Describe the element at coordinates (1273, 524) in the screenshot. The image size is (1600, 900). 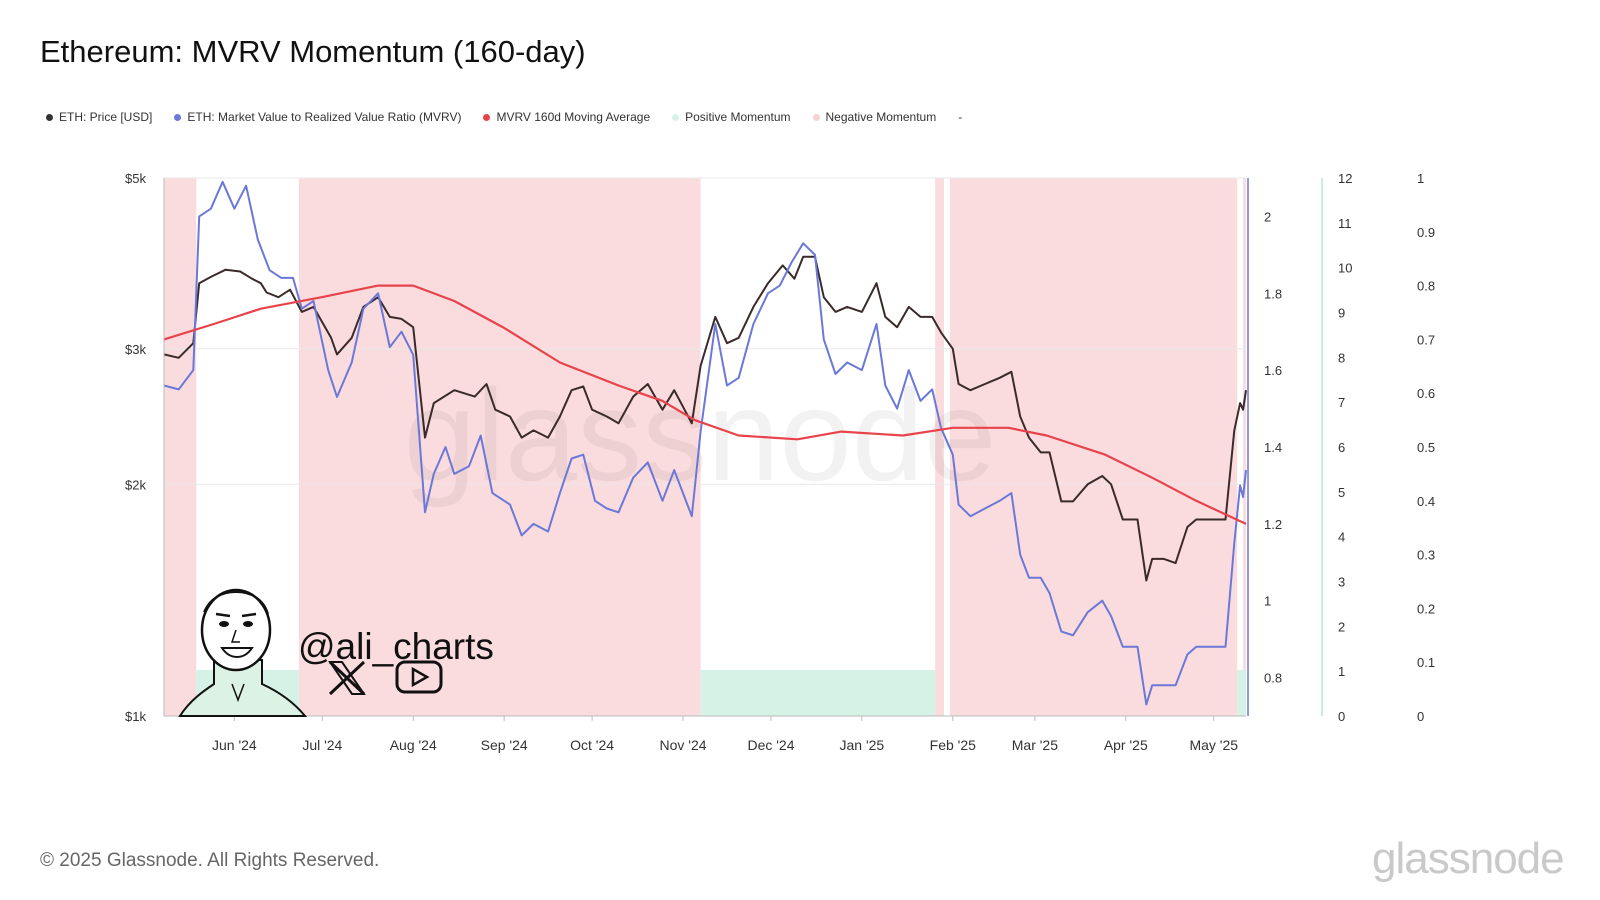
I see `mvrv-tick-label: 1.2` at that location.